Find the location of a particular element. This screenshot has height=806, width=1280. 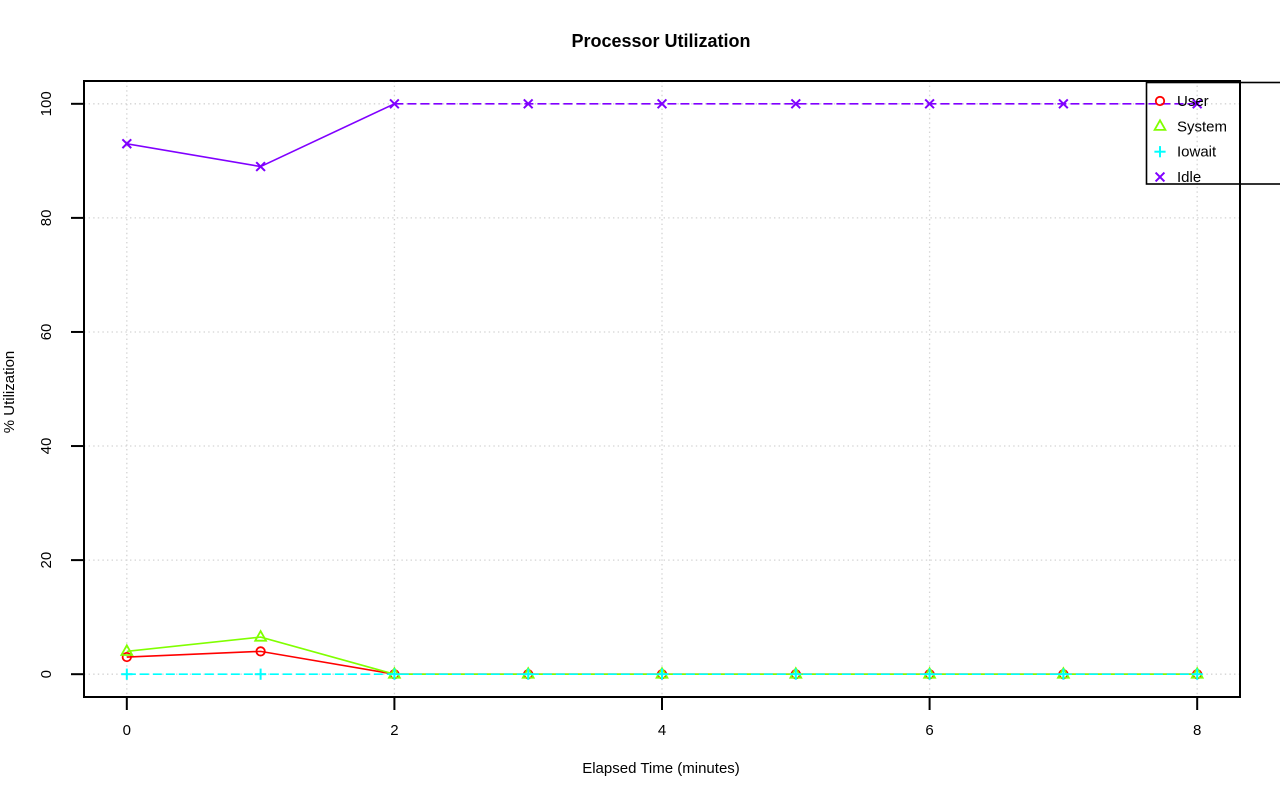

y-tick-label: 60 is located at coordinates (46, 332).